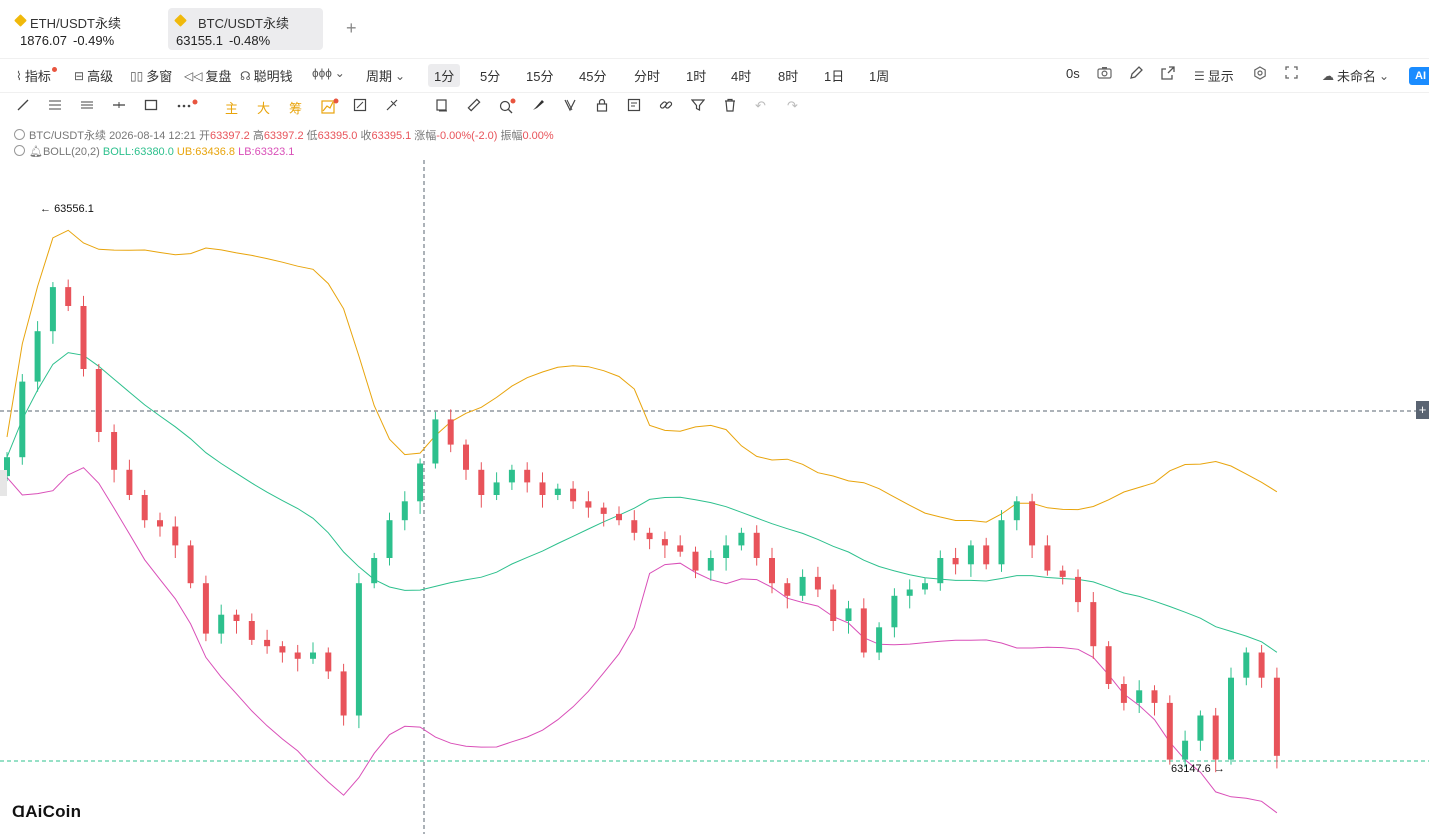 Image resolution: width=1429 pixels, height=834 pixels. What do you see at coordinates (151, 106) in the screenshot?
I see `rectangle-icon` at bounding box center [151, 106].